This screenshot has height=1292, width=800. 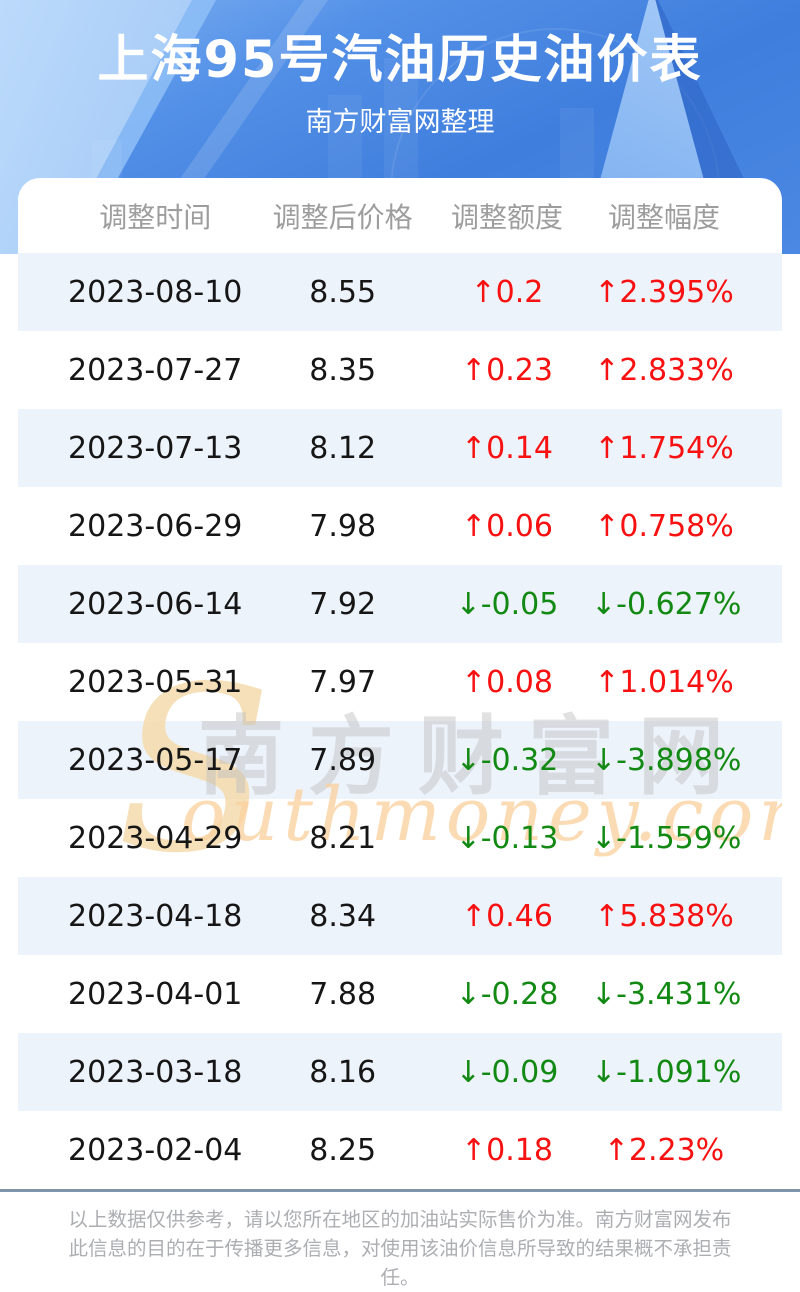 I want to click on row-price: 8.25, so click(x=343, y=1150).